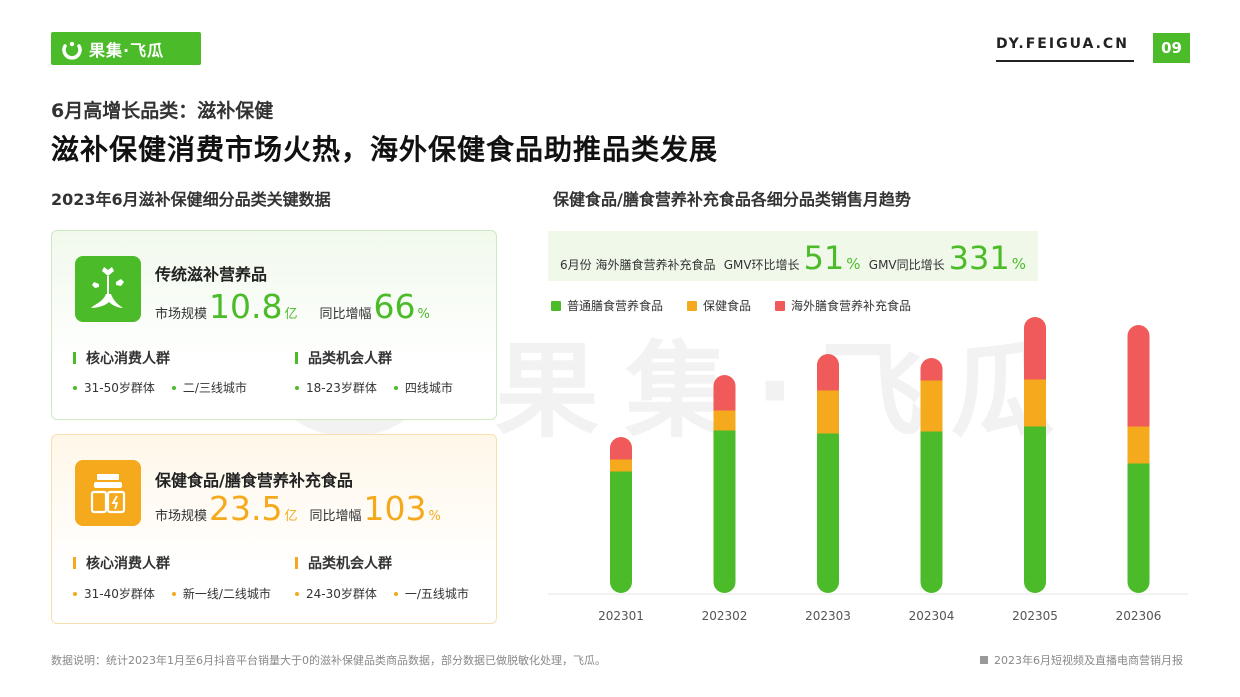  Describe the element at coordinates (108, 493) in the screenshot. I see `supplement-bottles-icon` at that location.